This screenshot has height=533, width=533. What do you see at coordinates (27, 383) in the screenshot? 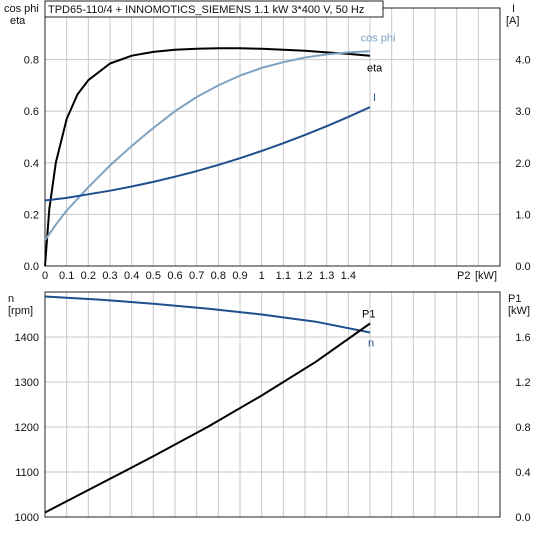
I see `left-y-tick-label: 1300` at bounding box center [27, 383].